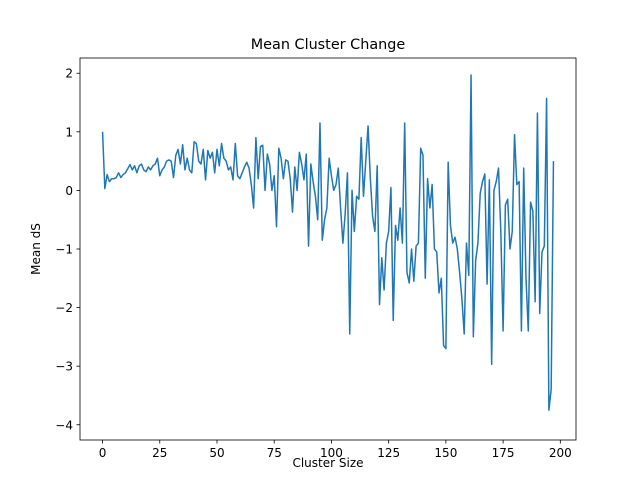  What do you see at coordinates (503, 453) in the screenshot?
I see `x-tick-label: 175` at bounding box center [503, 453].